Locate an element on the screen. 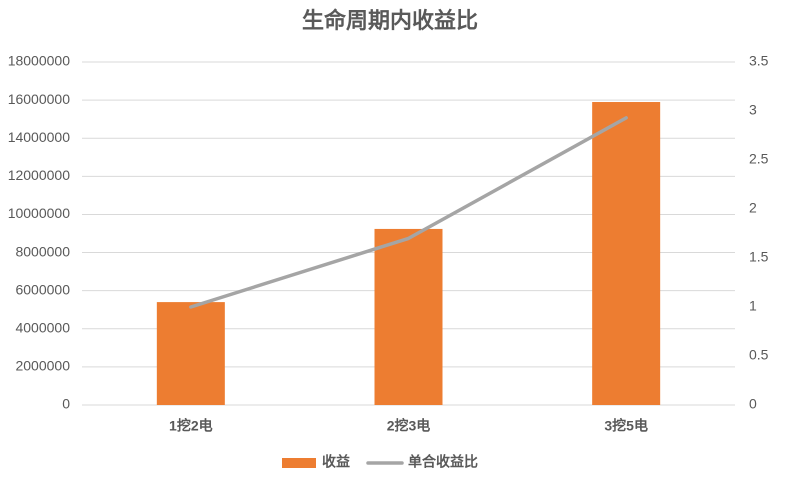 Image resolution: width=786 pixels, height=479 pixels. y-tick-label: 2000000 is located at coordinates (42, 366).